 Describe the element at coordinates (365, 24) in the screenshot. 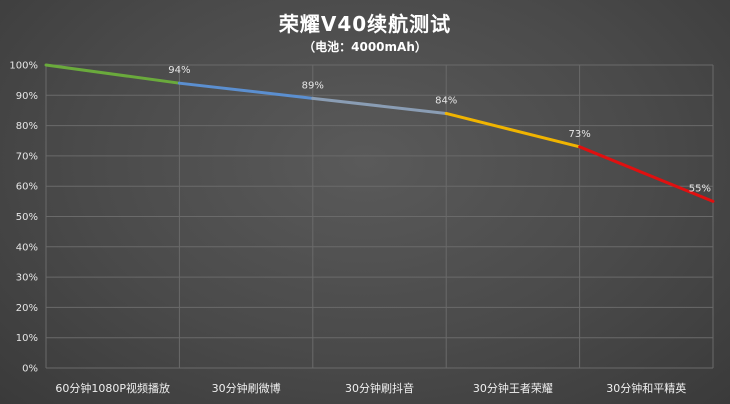

I see `chart-title: 荣耀V40续航测试` at that location.